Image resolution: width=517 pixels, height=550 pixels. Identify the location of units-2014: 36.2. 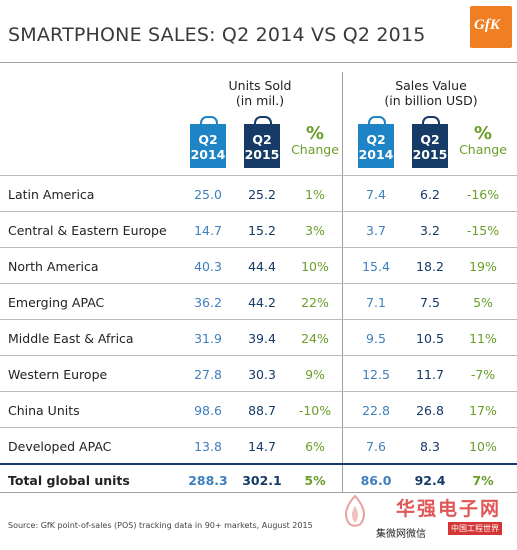
(208, 302).